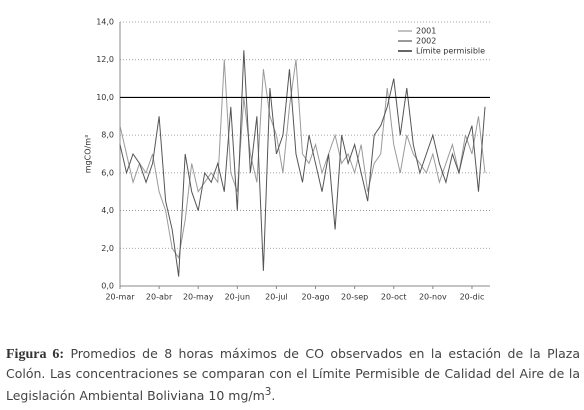  What do you see at coordinates (316, 297) in the screenshot?
I see `x-tick-label: 20-ago` at bounding box center [316, 297].